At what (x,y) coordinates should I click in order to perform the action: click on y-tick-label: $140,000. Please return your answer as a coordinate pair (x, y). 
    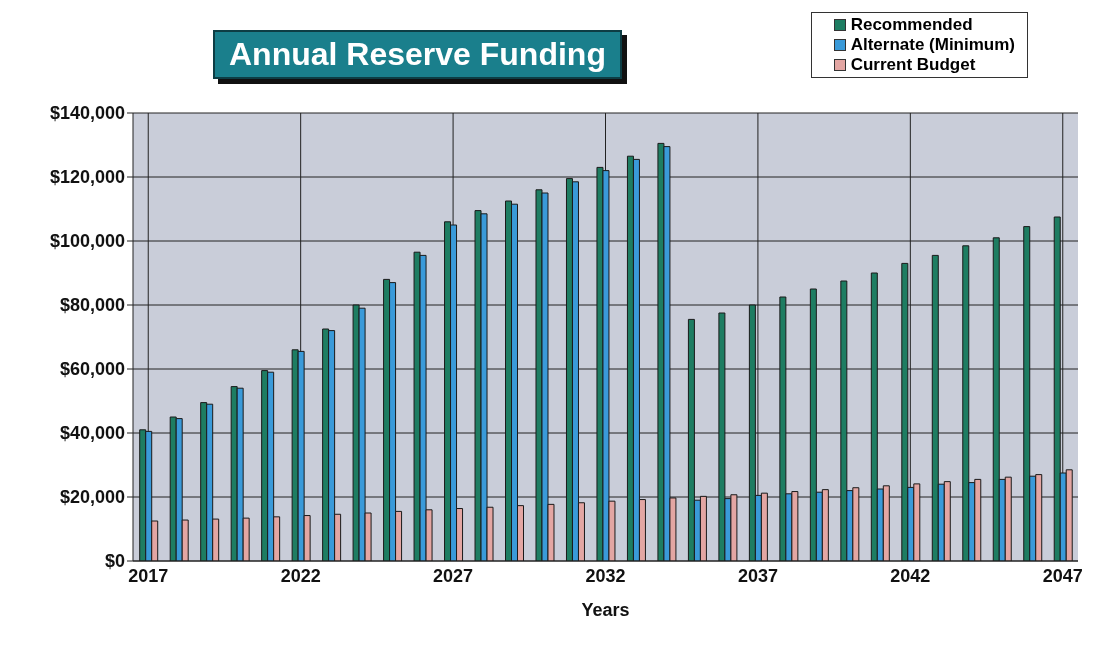
    Looking at the image, I should click on (87, 113).